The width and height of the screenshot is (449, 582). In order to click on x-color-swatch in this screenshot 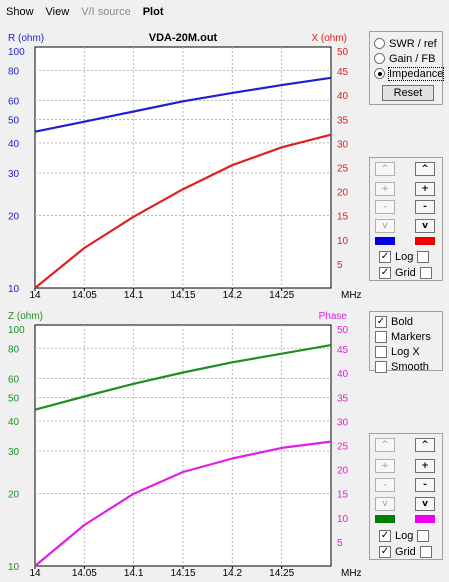, I will do `click(425, 241)`.